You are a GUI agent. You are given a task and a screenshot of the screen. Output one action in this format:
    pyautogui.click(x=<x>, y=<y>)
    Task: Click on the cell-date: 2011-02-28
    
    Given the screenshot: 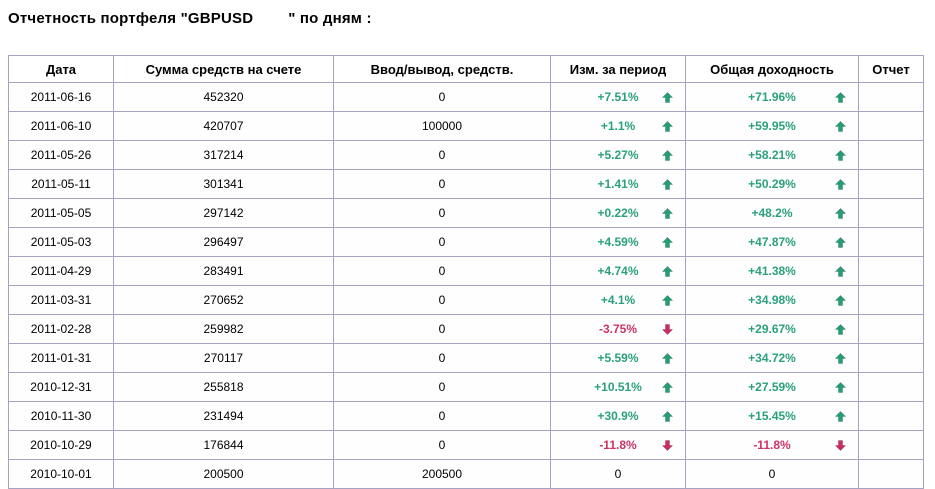 What is the action you would take?
    pyautogui.click(x=61, y=329)
    